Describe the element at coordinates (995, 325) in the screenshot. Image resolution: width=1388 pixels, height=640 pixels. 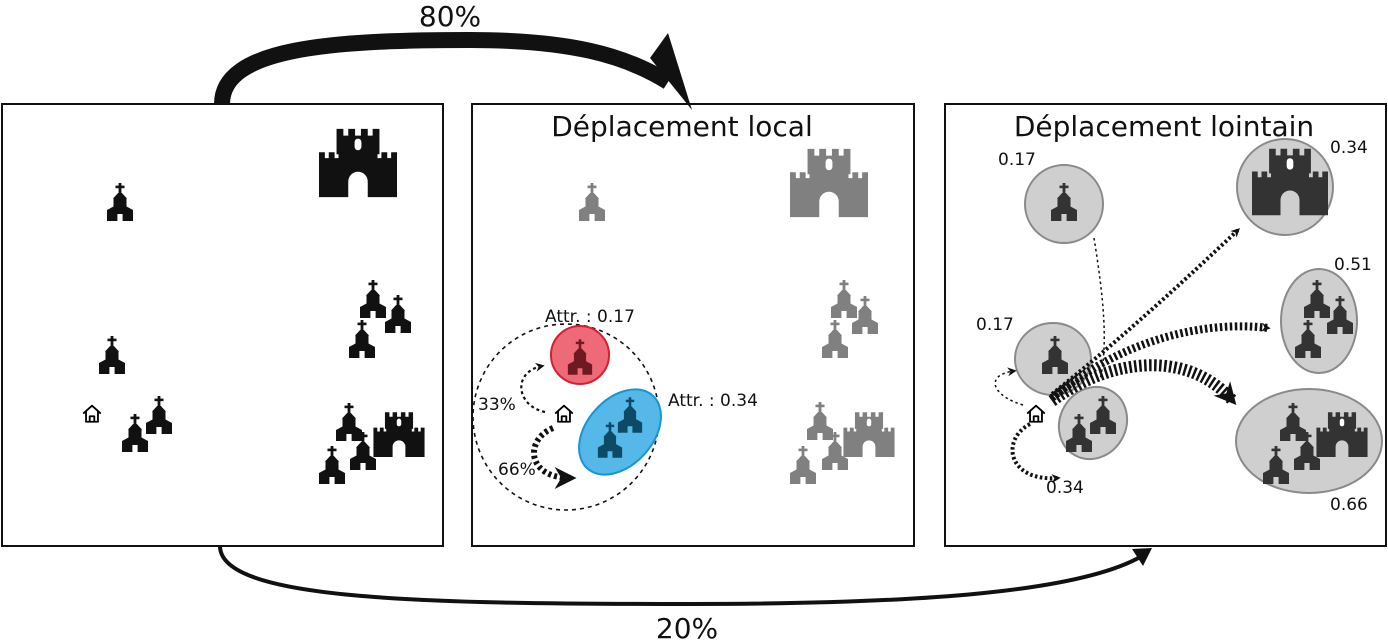
I see `label-near-church: 0.17` at that location.